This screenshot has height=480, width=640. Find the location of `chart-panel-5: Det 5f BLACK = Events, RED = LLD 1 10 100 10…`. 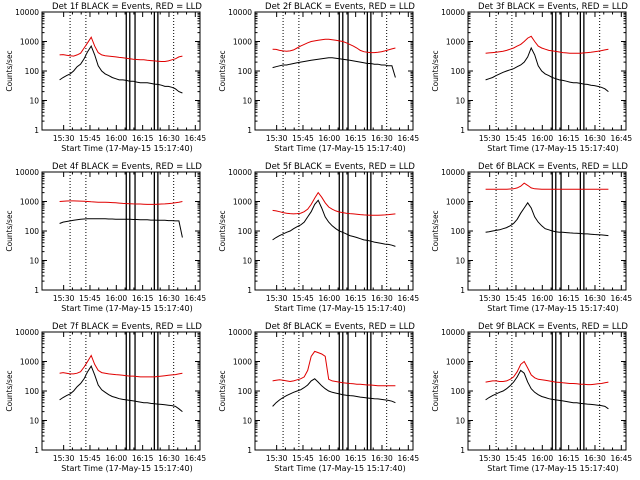

chart-panel-5: Det 5f BLACK = Events, RED = LLD 1 10 100 10… is located at coordinates (318, 237).